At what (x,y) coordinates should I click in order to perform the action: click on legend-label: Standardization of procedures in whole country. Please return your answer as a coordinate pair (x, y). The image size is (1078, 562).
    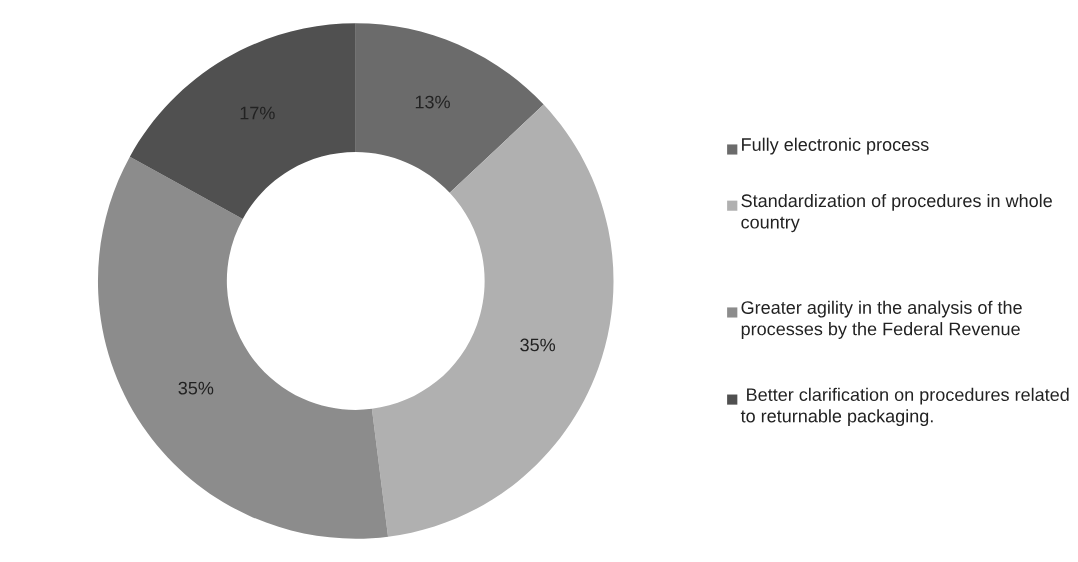
    Looking at the image, I should click on (896, 213).